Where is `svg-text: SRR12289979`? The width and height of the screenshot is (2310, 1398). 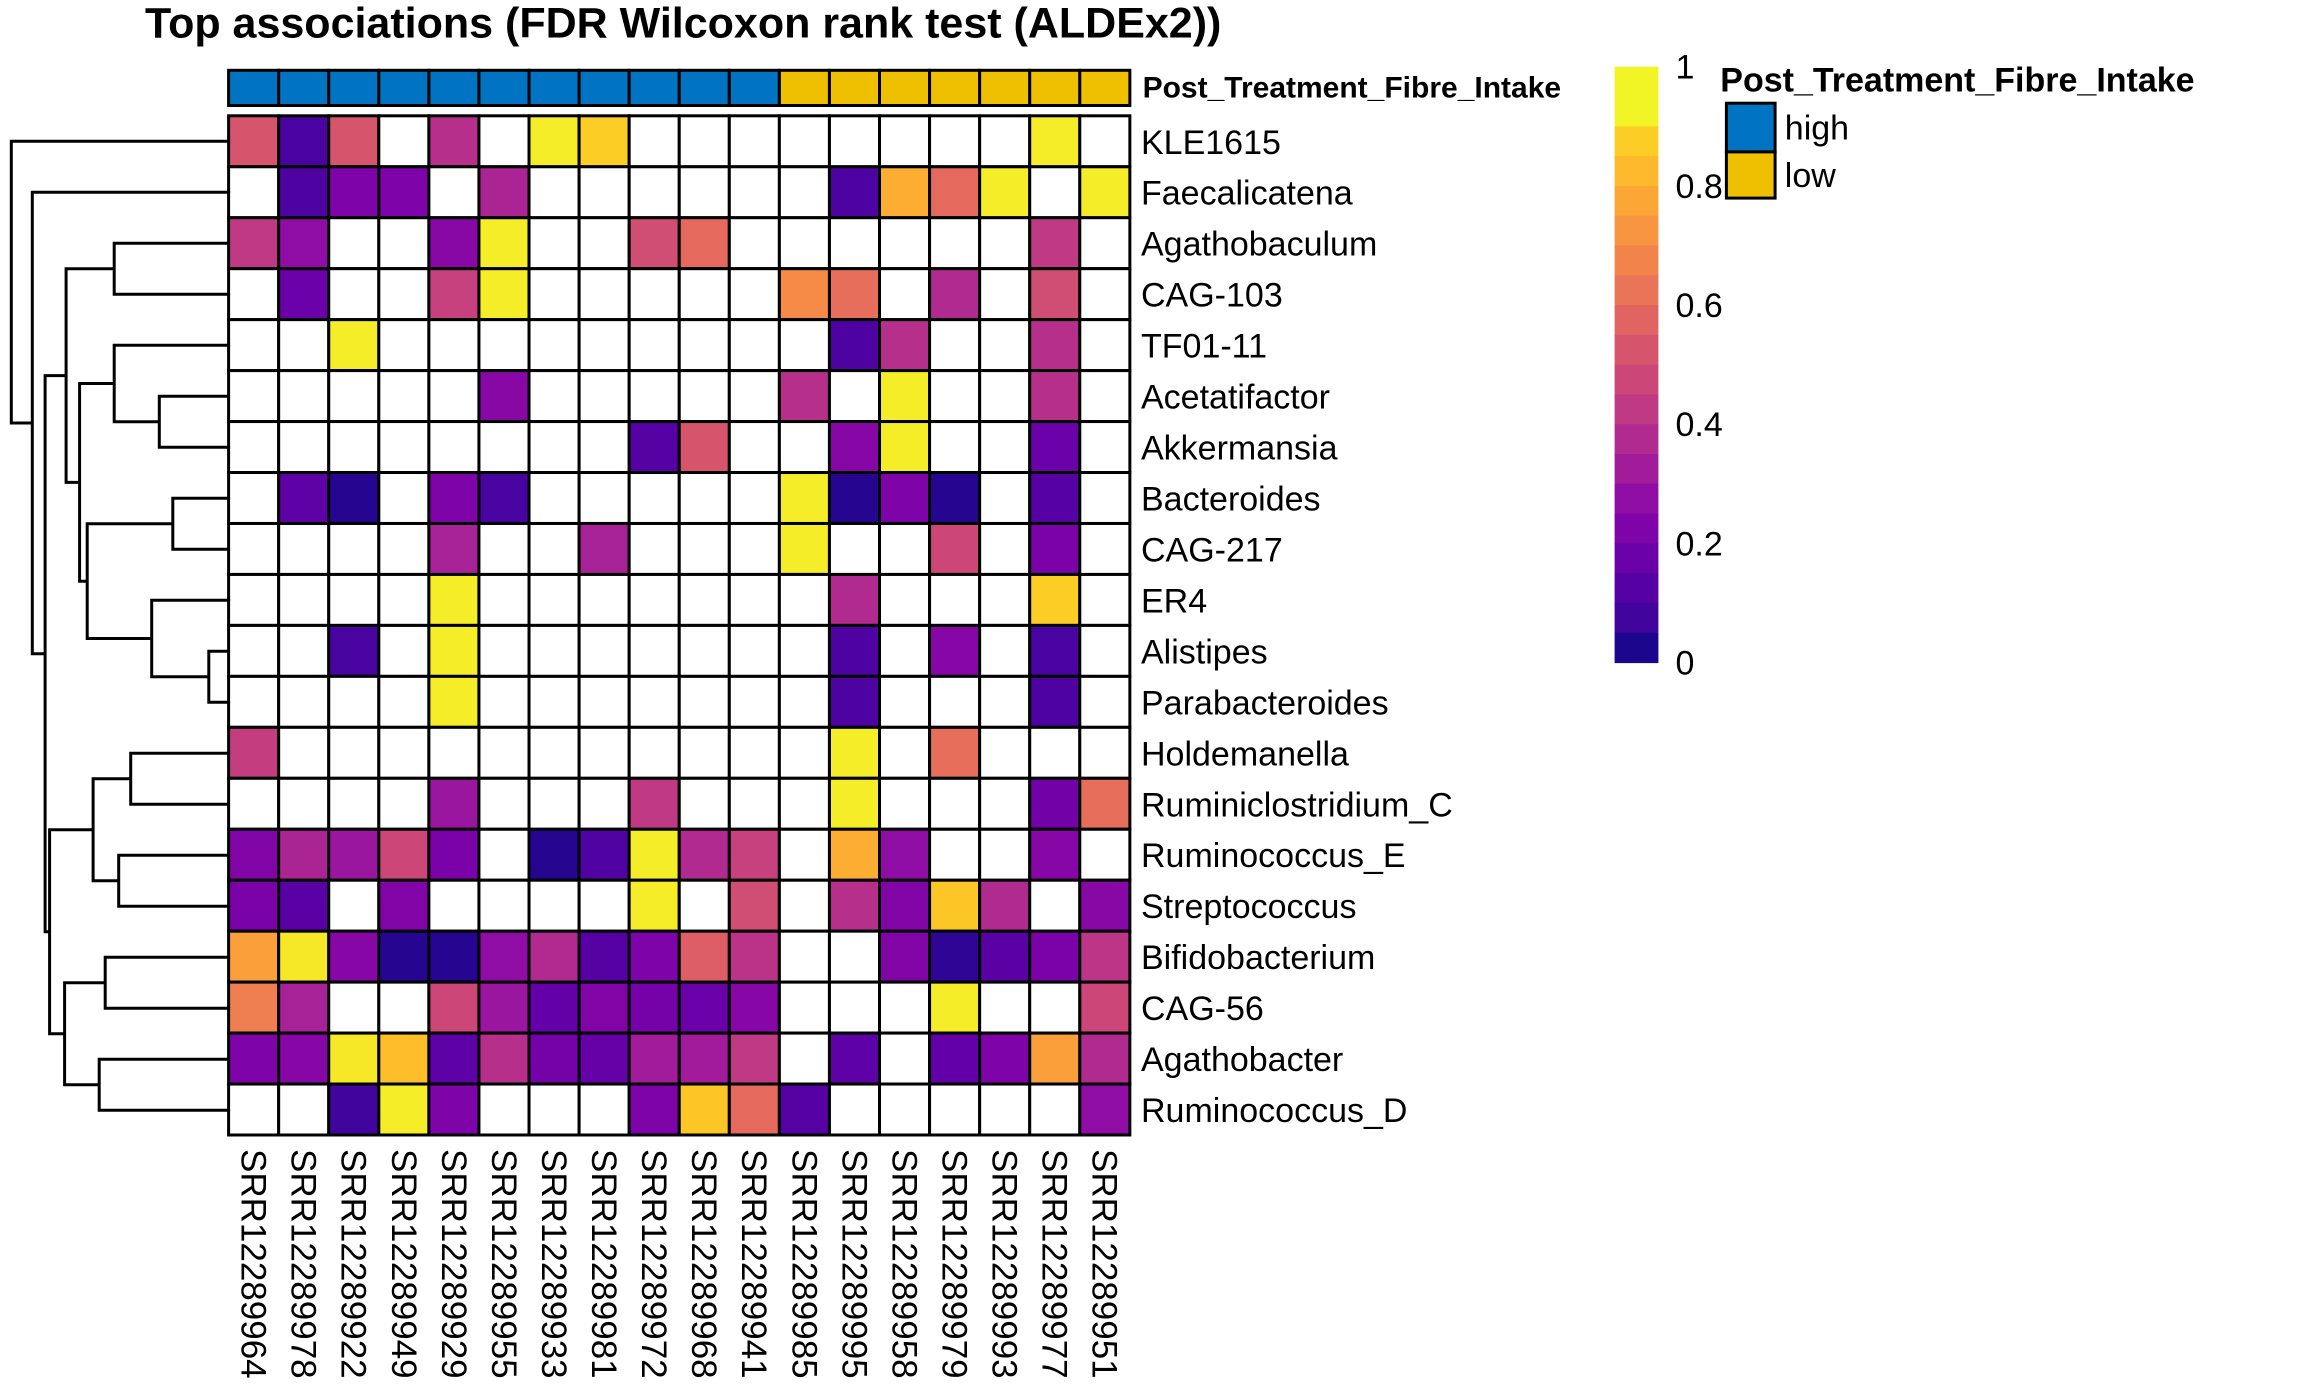
svg-text: SRR12289979 is located at coordinates (954, 1264).